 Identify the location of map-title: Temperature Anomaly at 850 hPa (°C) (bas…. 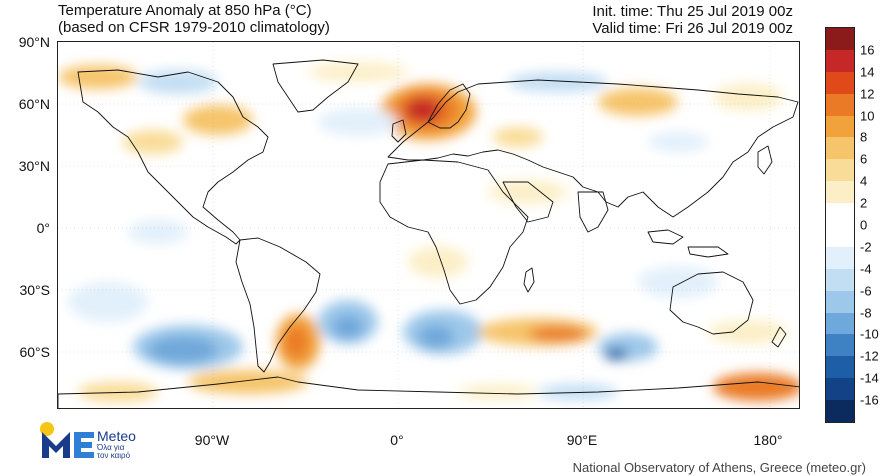
(194, 19).